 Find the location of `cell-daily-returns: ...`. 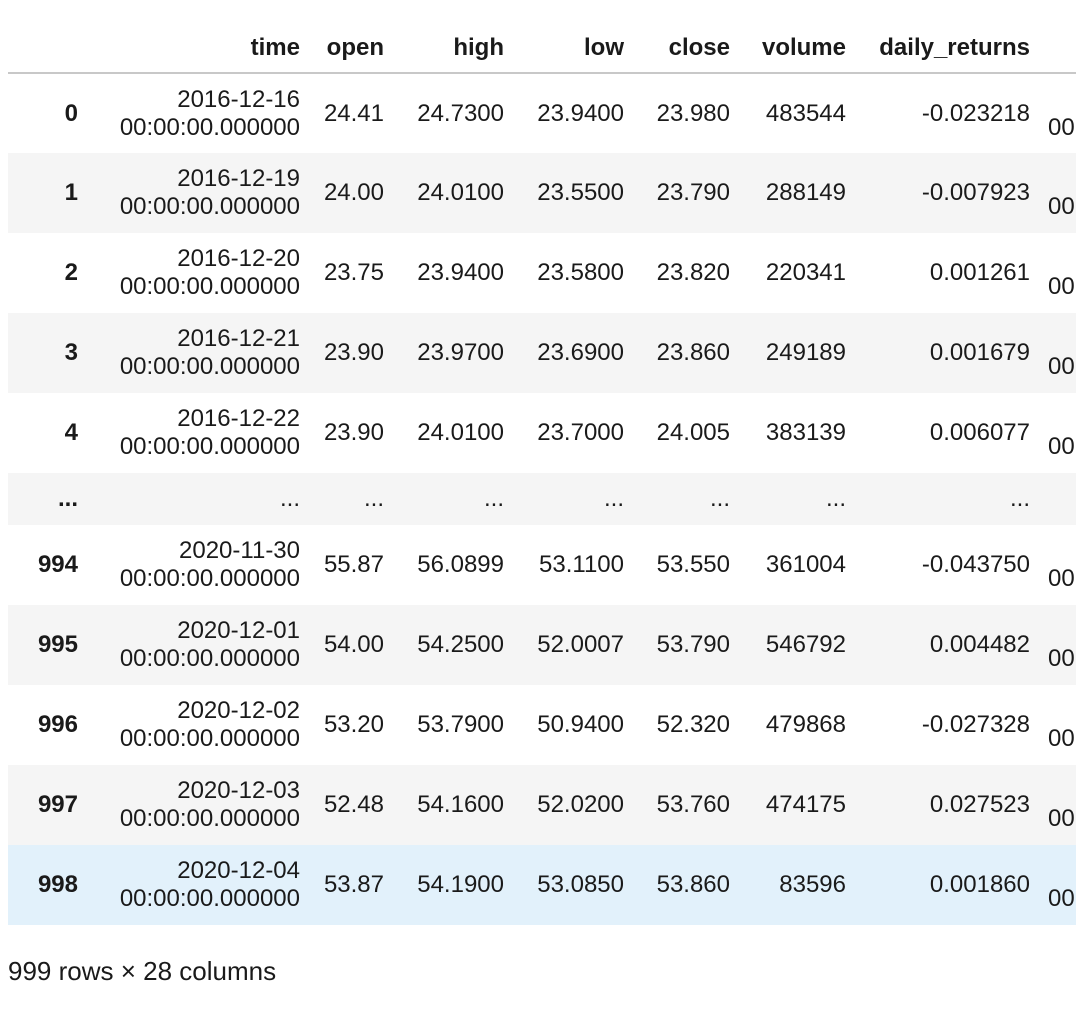

cell-daily-returns: ... is located at coordinates (1019, 498).